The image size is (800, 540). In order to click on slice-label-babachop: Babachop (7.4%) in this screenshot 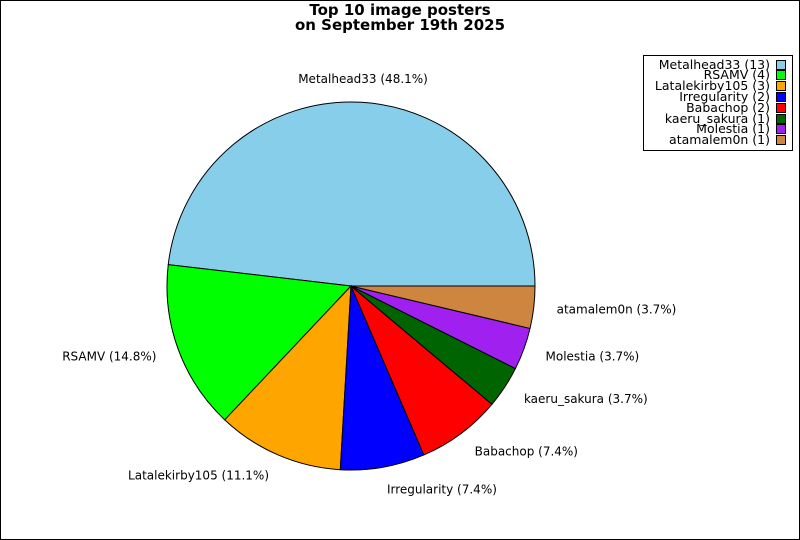, I will do `click(526, 452)`.